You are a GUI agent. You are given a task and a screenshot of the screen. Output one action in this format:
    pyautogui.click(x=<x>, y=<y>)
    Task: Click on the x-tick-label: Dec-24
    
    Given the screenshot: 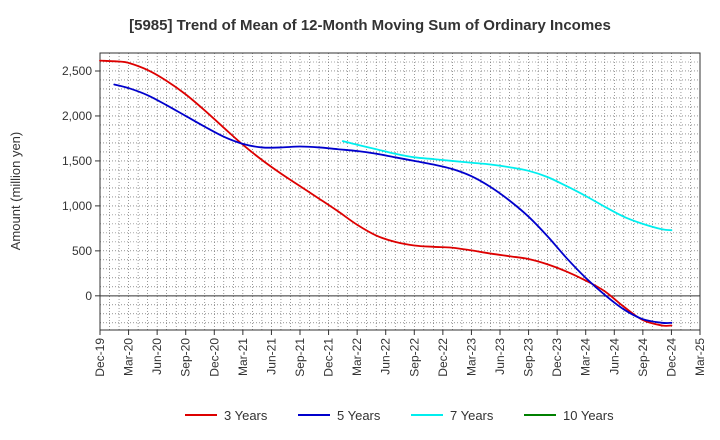 What is the action you would take?
    pyautogui.click(x=671, y=357)
    